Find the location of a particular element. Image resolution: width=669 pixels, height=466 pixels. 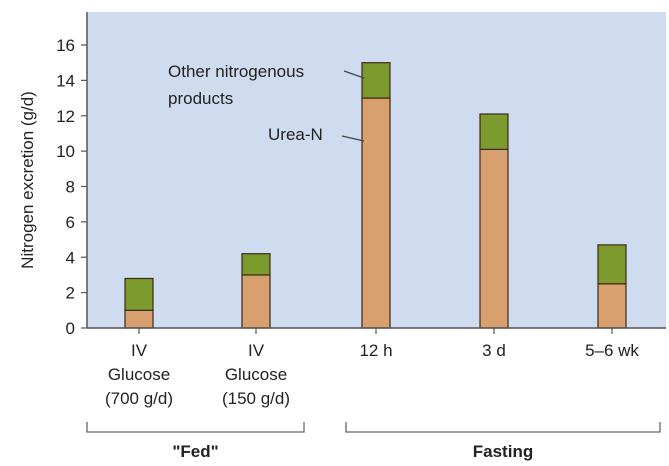

y-tick-label: 14 is located at coordinates (65, 80).